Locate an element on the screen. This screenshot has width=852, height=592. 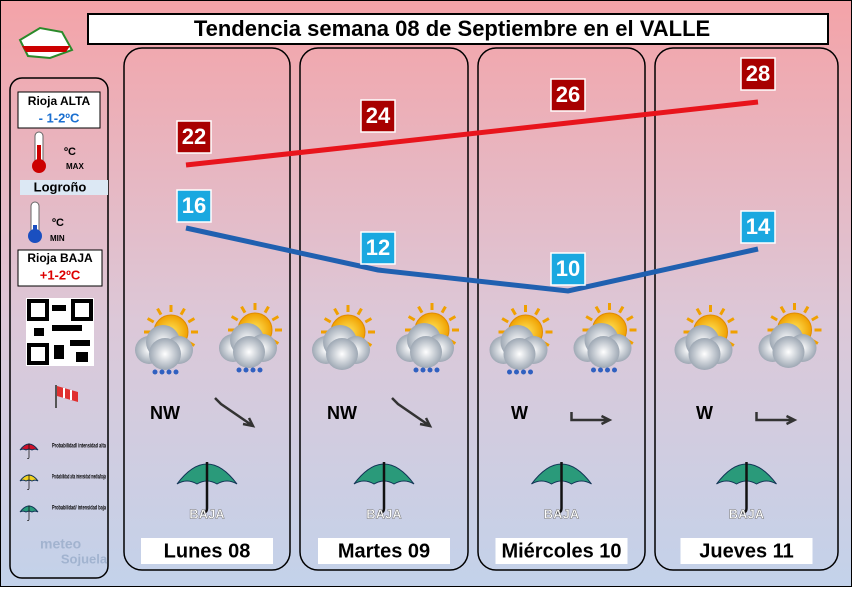
rain-legend-text: Probabilidad/ intensidad baja is located at coordinates (79, 508).